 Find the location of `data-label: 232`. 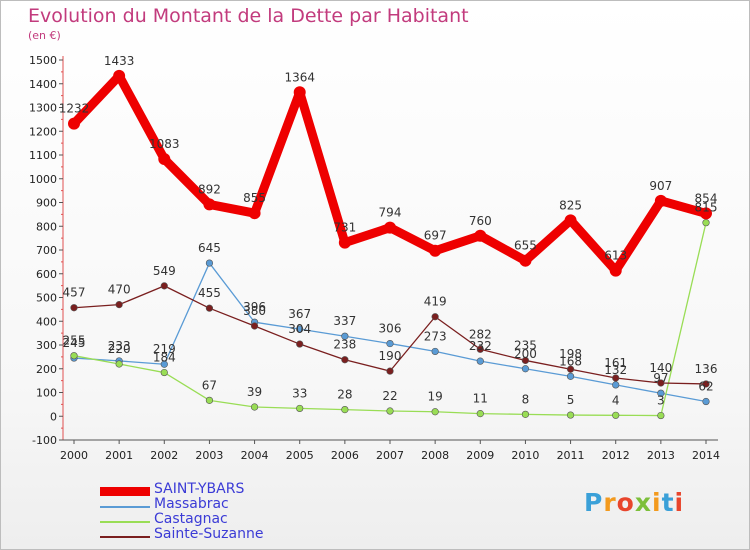

data-label: 232 is located at coordinates (480, 346).